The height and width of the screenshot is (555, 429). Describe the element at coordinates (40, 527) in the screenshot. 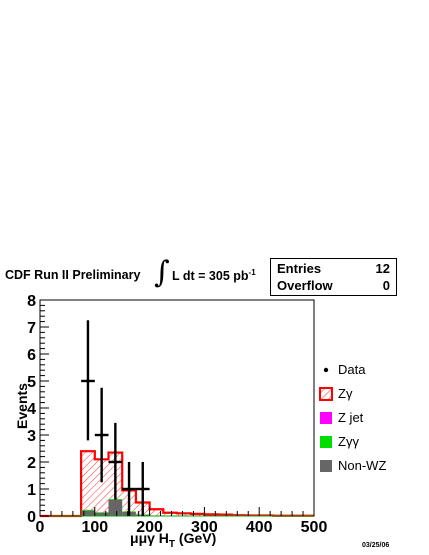

I see `x-tick-label: 0` at that location.